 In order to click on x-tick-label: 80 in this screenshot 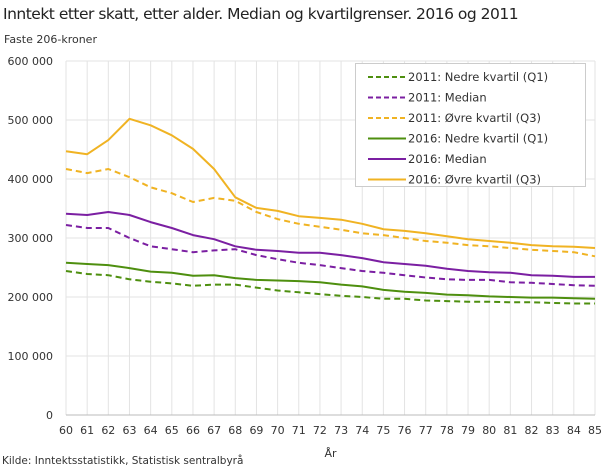, I will do `click(489, 430)`.